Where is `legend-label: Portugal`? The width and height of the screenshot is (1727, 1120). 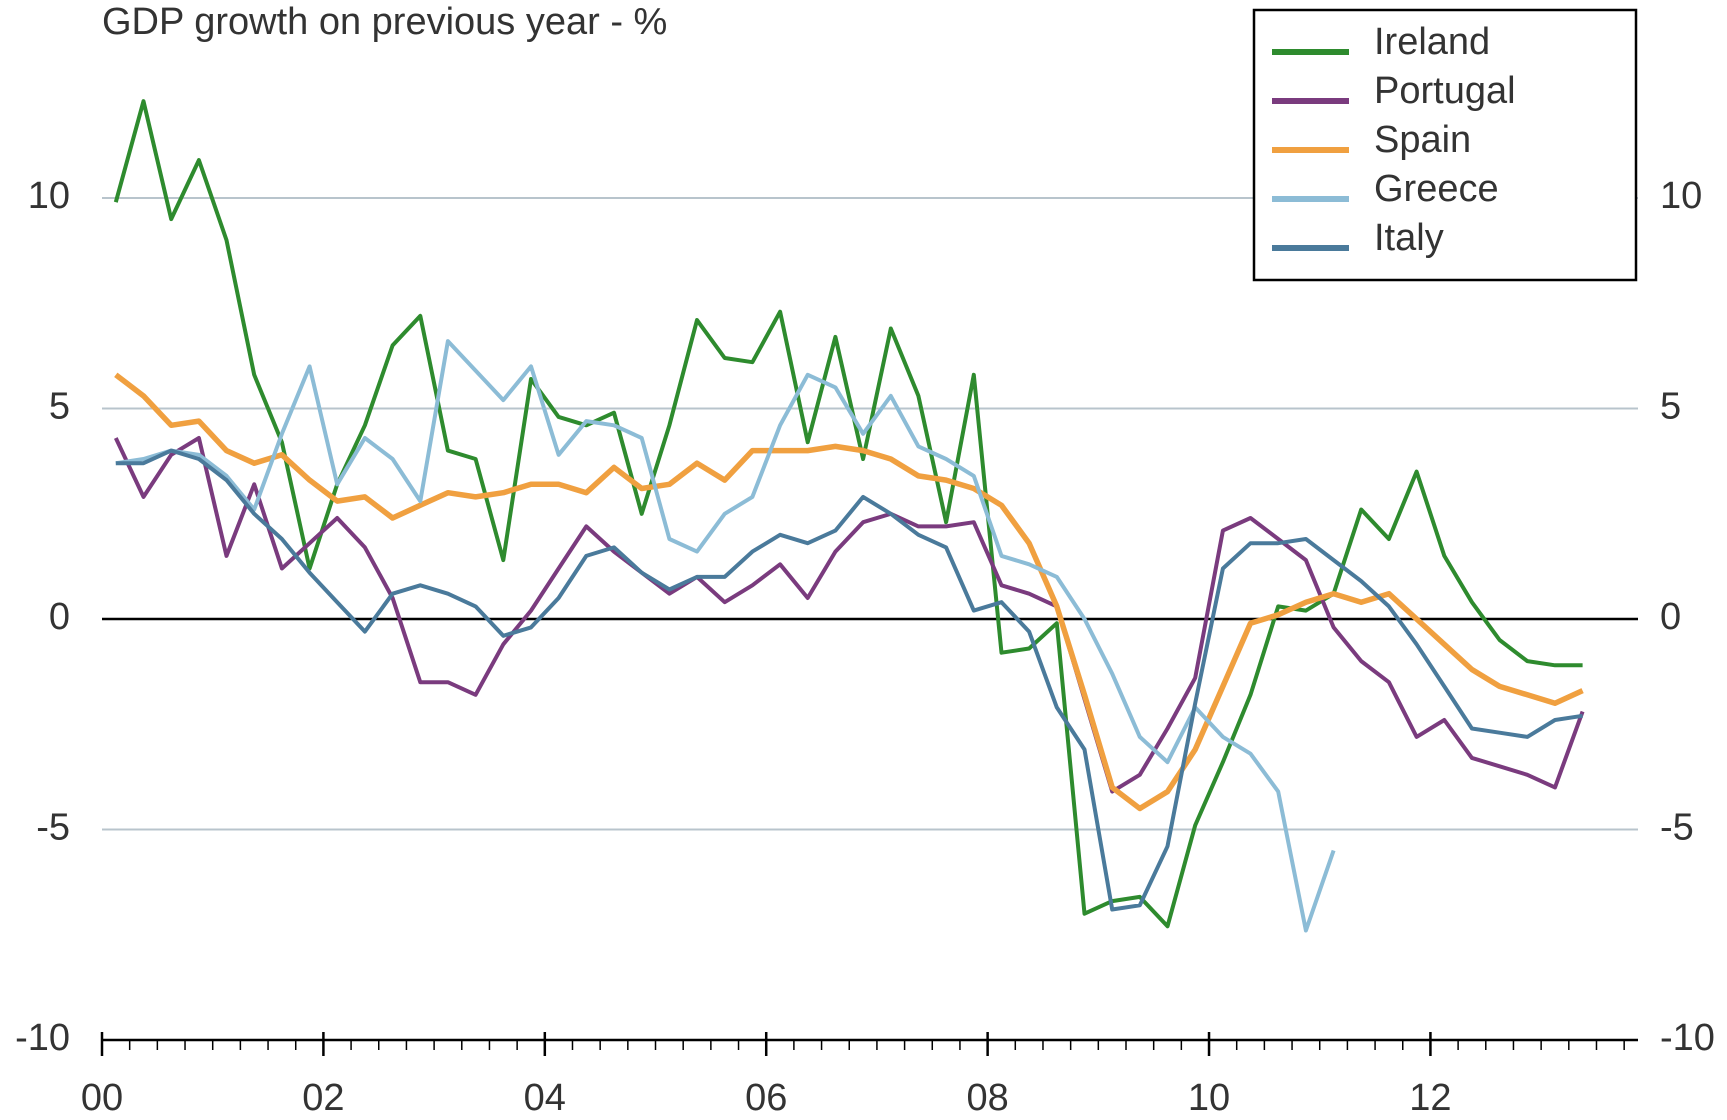 legend-label: Portugal is located at coordinates (1445, 91).